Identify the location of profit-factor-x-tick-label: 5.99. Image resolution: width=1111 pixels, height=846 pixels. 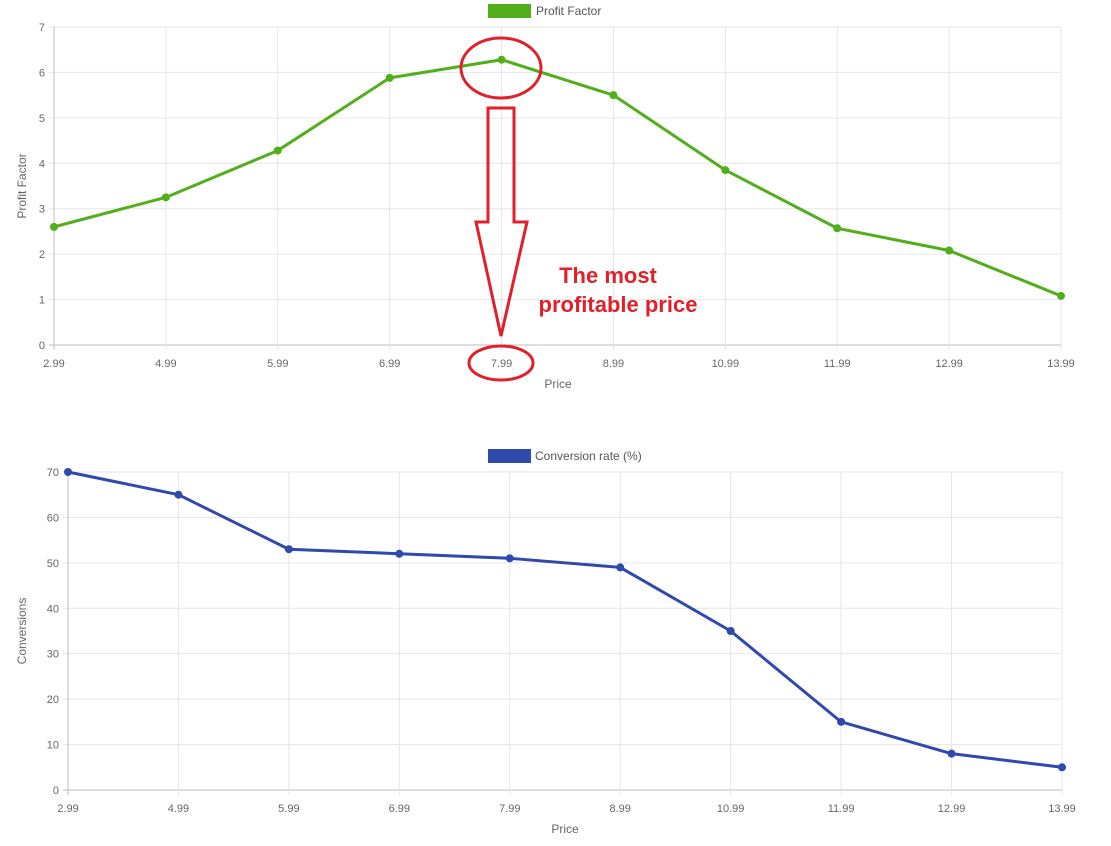
(277, 364).